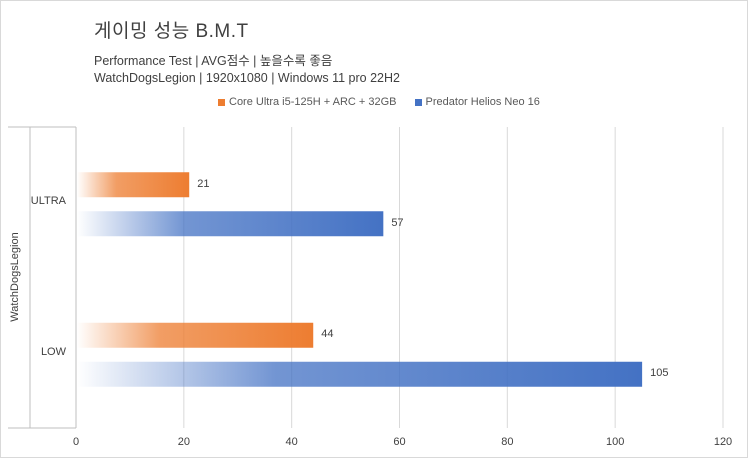 This screenshot has height=458, width=748. Describe the element at coordinates (399, 442) in the screenshot. I see `x-tick-label-60: 60` at that location.